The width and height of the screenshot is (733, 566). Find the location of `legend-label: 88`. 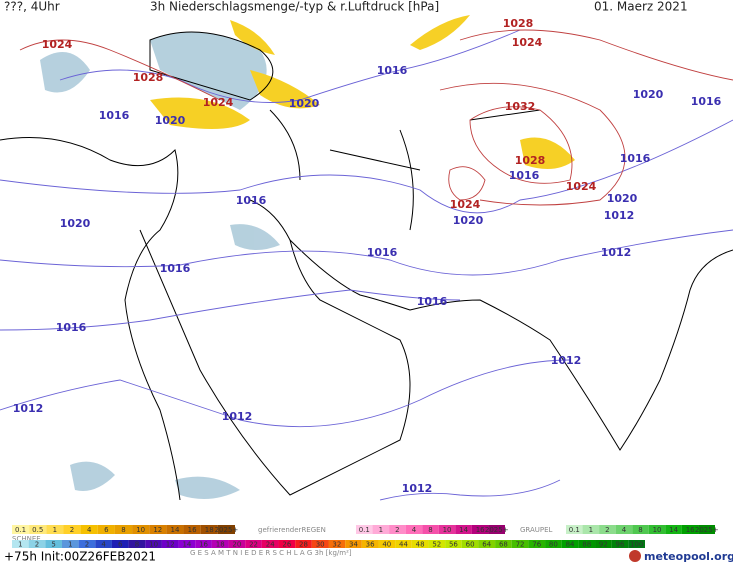

legend-label: 88 is located at coordinates (586, 545).